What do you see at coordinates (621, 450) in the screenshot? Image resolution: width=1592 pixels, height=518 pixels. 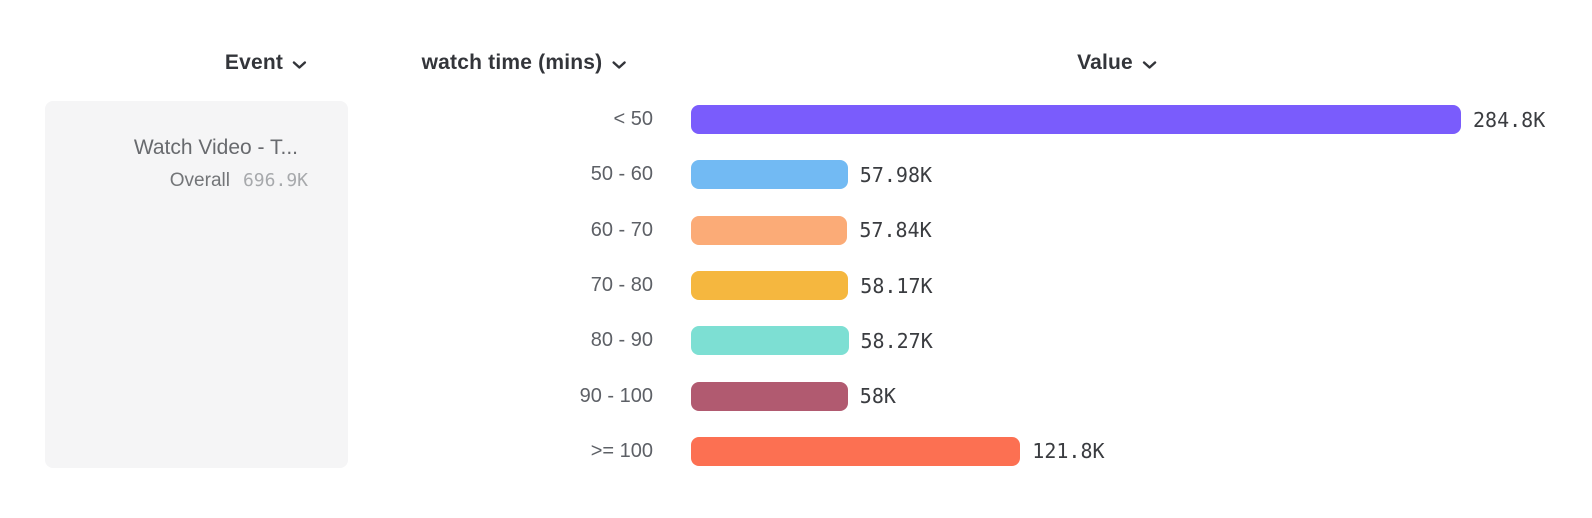 I see `category-label: >= 100` at bounding box center [621, 450].